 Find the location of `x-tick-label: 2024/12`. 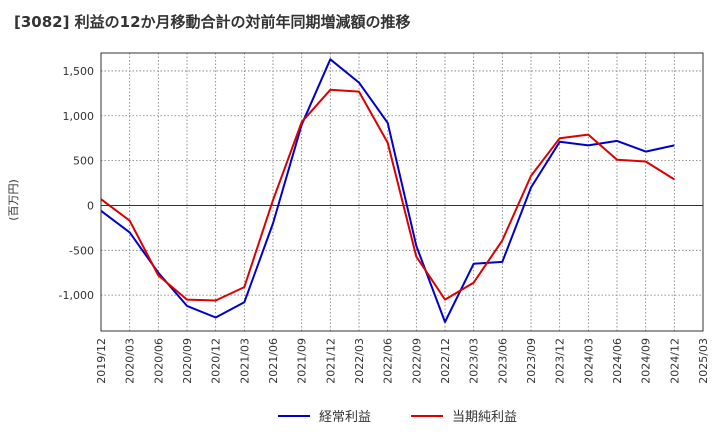

x-tick-label: 2024/12 is located at coordinates (674, 361).